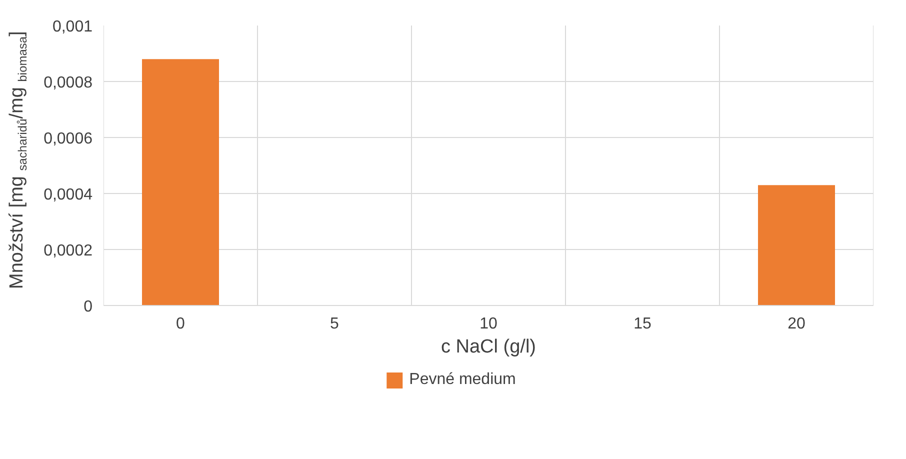  I want to click on y-tick-label: 0,0002, so click(68, 251).